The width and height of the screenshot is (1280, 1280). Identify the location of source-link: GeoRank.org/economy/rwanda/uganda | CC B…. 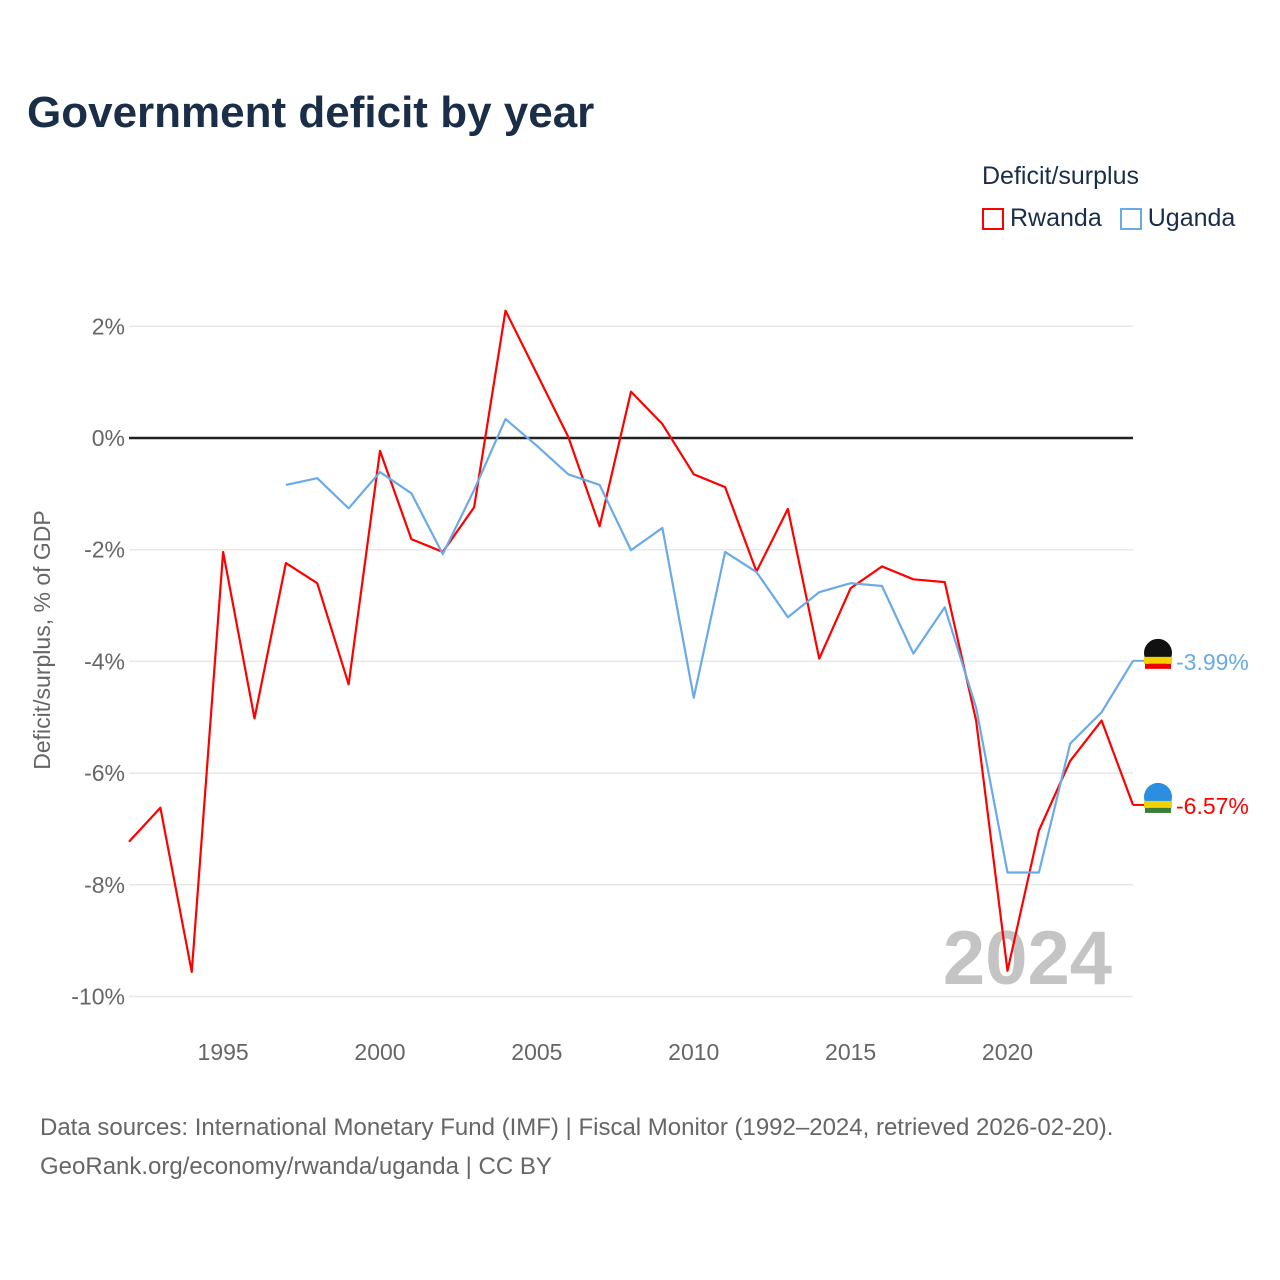
(296, 1166).